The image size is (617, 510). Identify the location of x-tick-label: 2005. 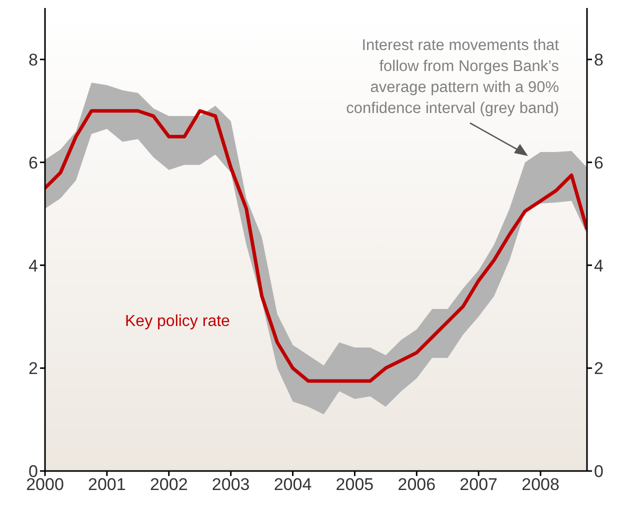
(355, 484).